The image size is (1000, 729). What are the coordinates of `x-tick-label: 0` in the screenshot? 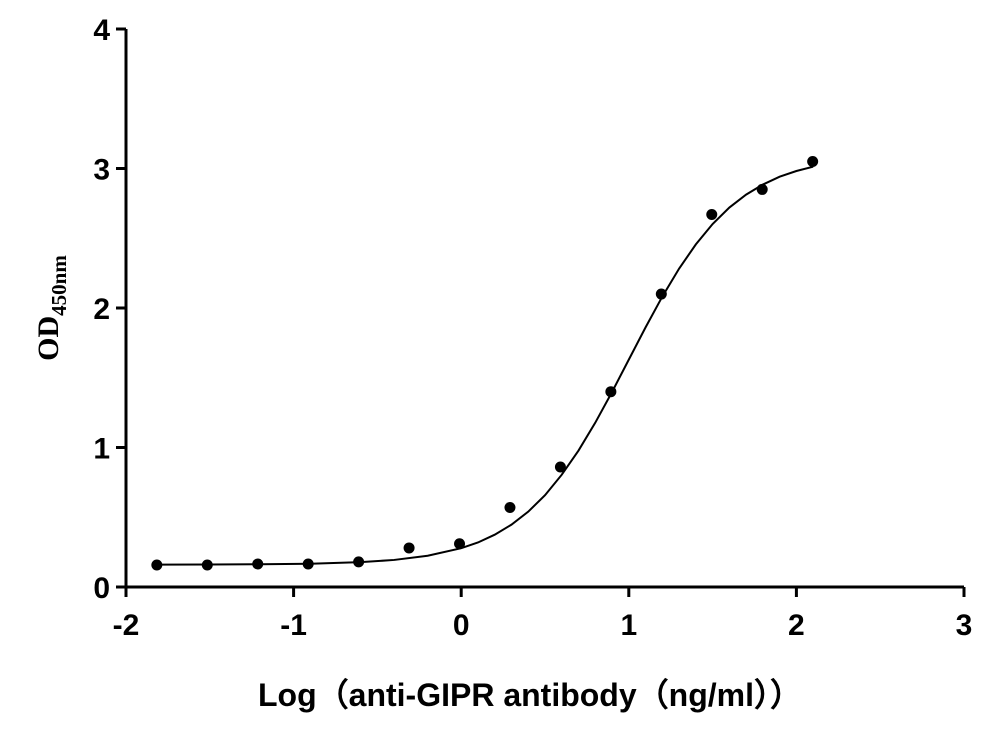 It's located at (461, 625).